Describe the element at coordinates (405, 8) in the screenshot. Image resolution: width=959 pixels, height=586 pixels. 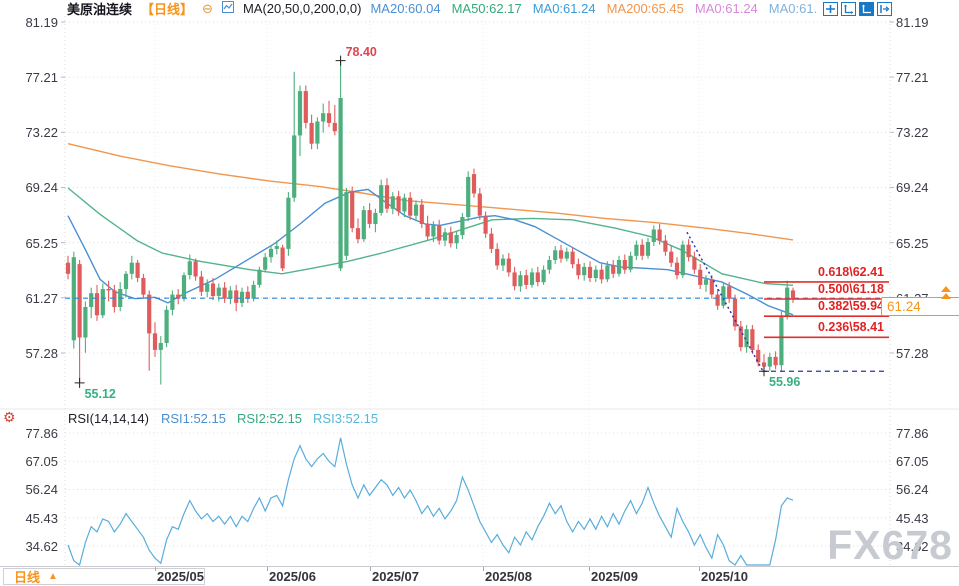
I see `ma-value: MA20:60.04` at that location.